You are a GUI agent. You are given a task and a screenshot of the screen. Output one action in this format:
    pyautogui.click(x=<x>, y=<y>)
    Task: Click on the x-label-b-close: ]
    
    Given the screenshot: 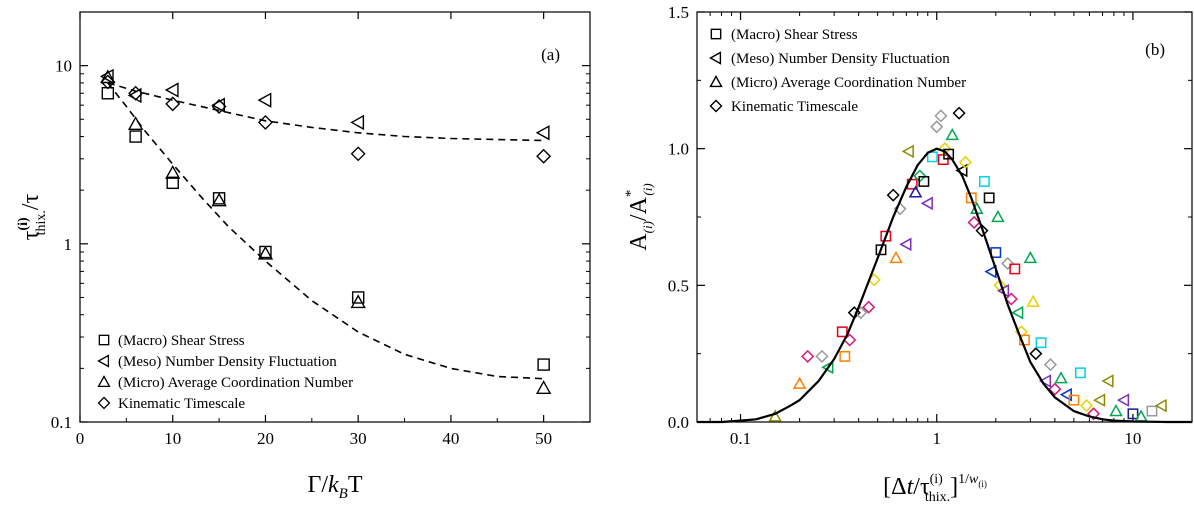 What is the action you would take?
    pyautogui.click(x=954, y=487)
    